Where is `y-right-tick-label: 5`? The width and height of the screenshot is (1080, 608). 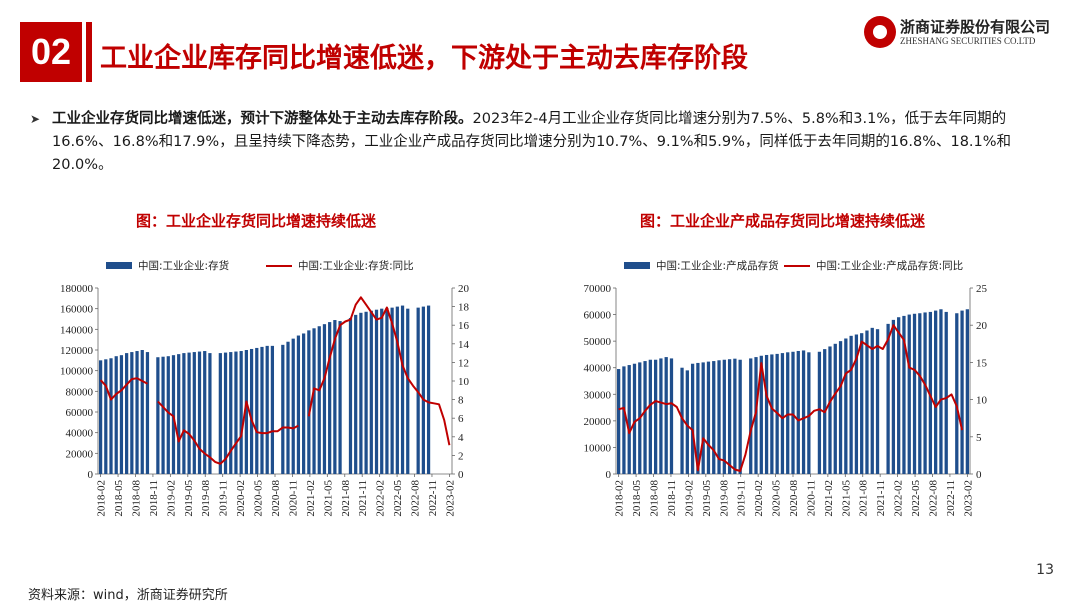
y-right-tick-label: 5 is located at coordinates (979, 438).